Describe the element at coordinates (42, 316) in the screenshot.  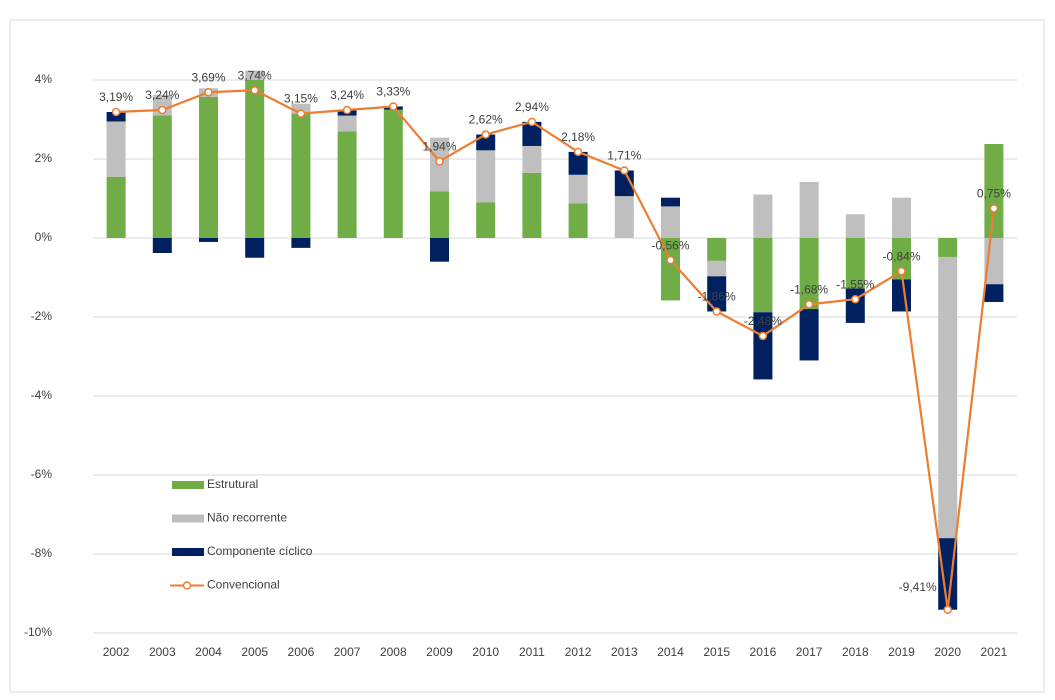
I see `y-tick-label: -2%` at that location.